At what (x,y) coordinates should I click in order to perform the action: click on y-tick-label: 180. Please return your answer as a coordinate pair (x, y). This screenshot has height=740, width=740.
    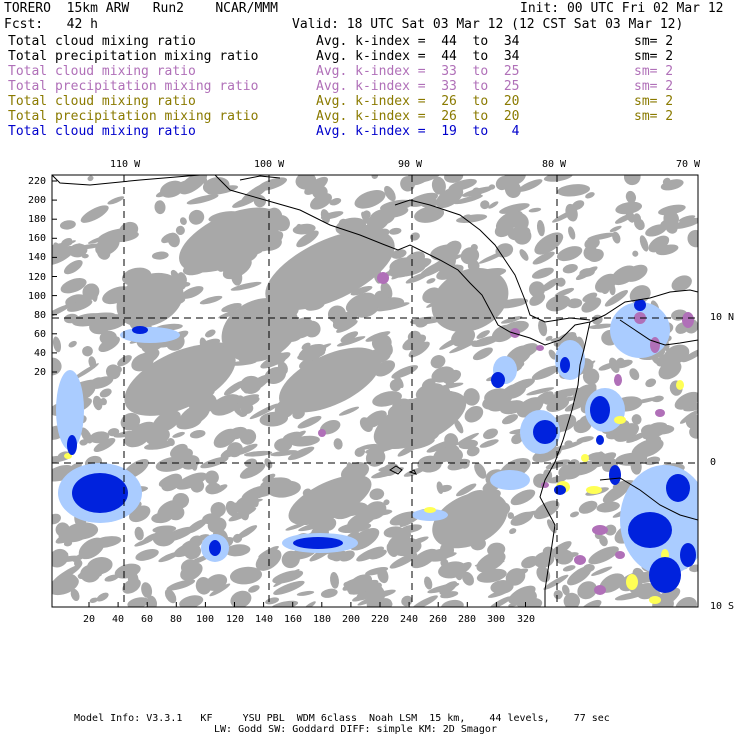
    Looking at the image, I should click on (36, 219).